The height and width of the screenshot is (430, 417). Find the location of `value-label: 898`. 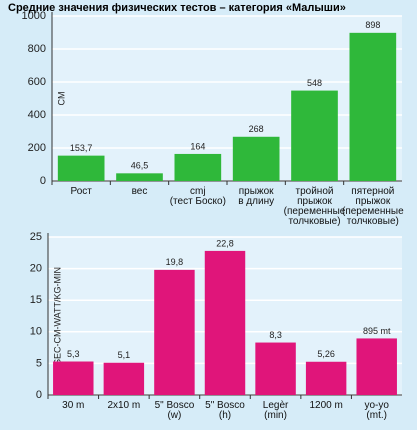

value-label: 898 is located at coordinates (372, 25).